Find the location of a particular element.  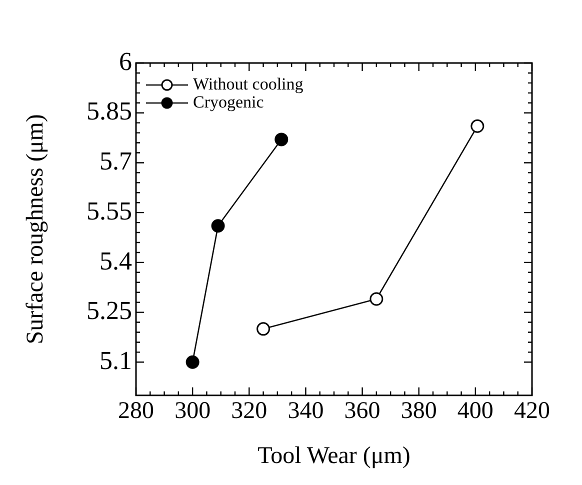

y-tick-label: 5.1 is located at coordinates (116, 360).